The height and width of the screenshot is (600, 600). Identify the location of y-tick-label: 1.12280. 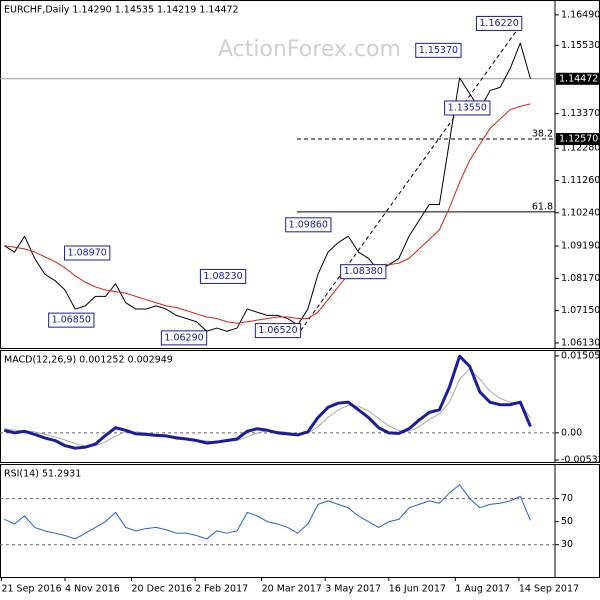
(580, 148).